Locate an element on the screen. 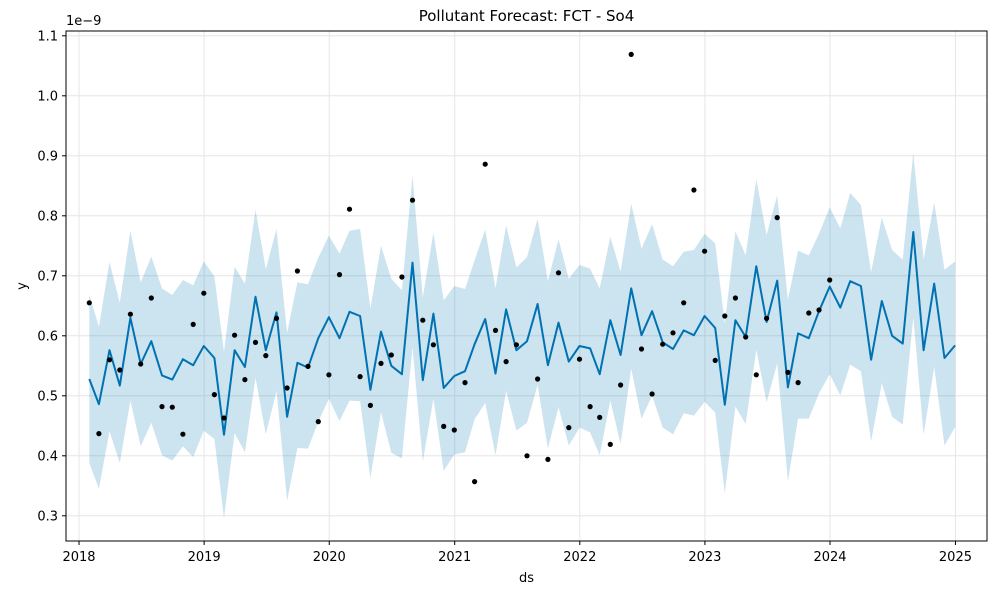  x-tick-label: 2020 is located at coordinates (329, 557).